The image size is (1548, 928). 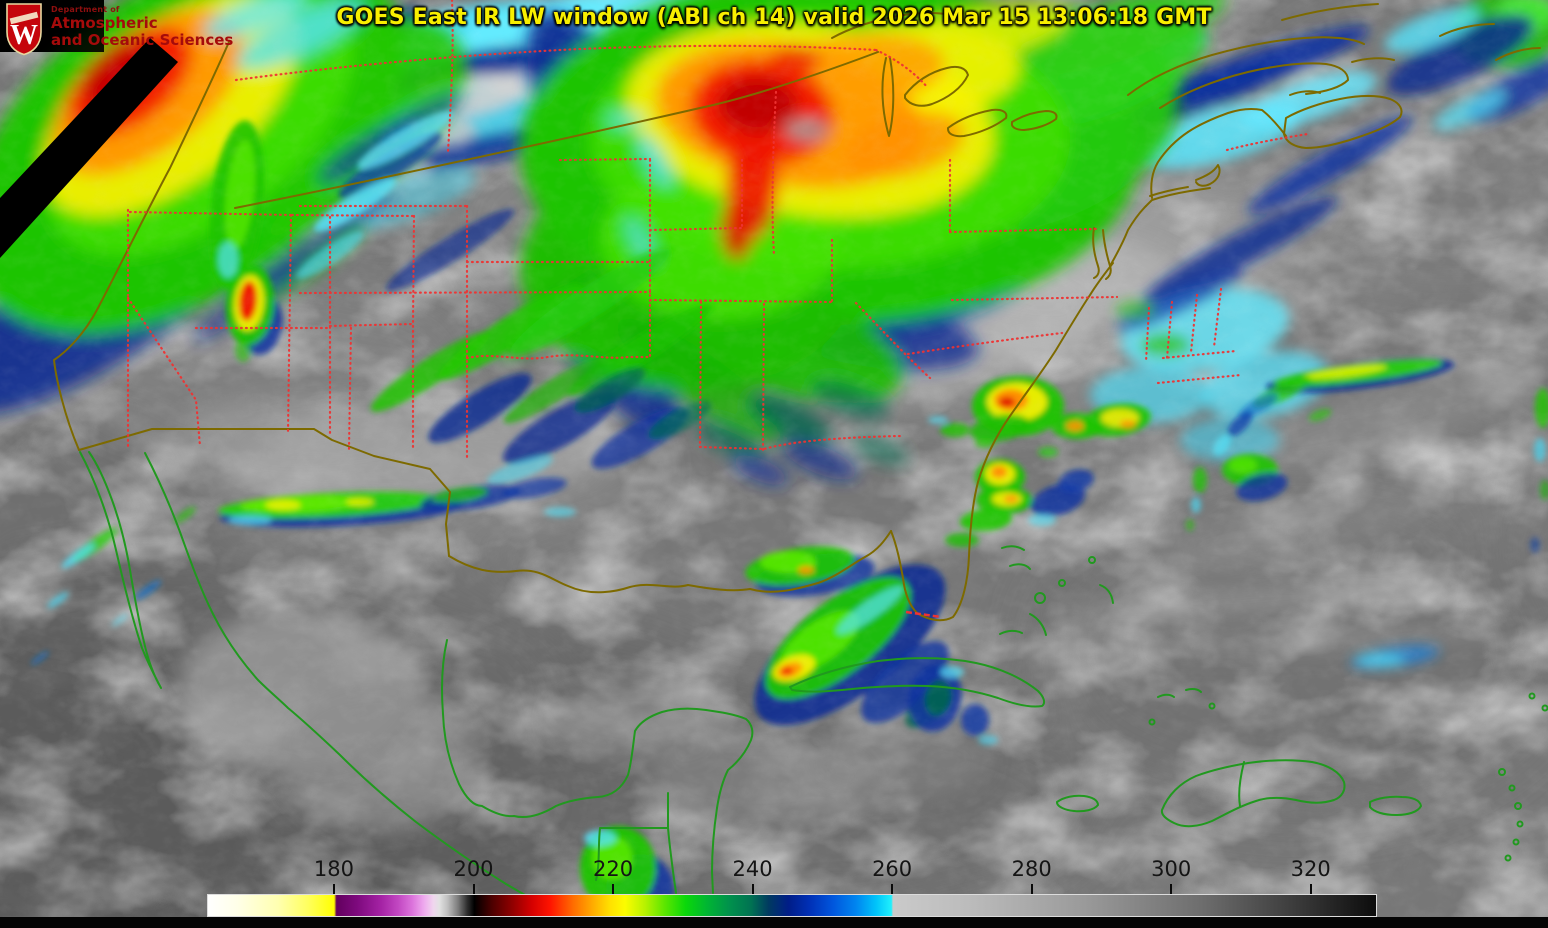 What do you see at coordinates (1310, 869) in the screenshot?
I see `colorbar-tick-label: 320` at bounding box center [1310, 869].